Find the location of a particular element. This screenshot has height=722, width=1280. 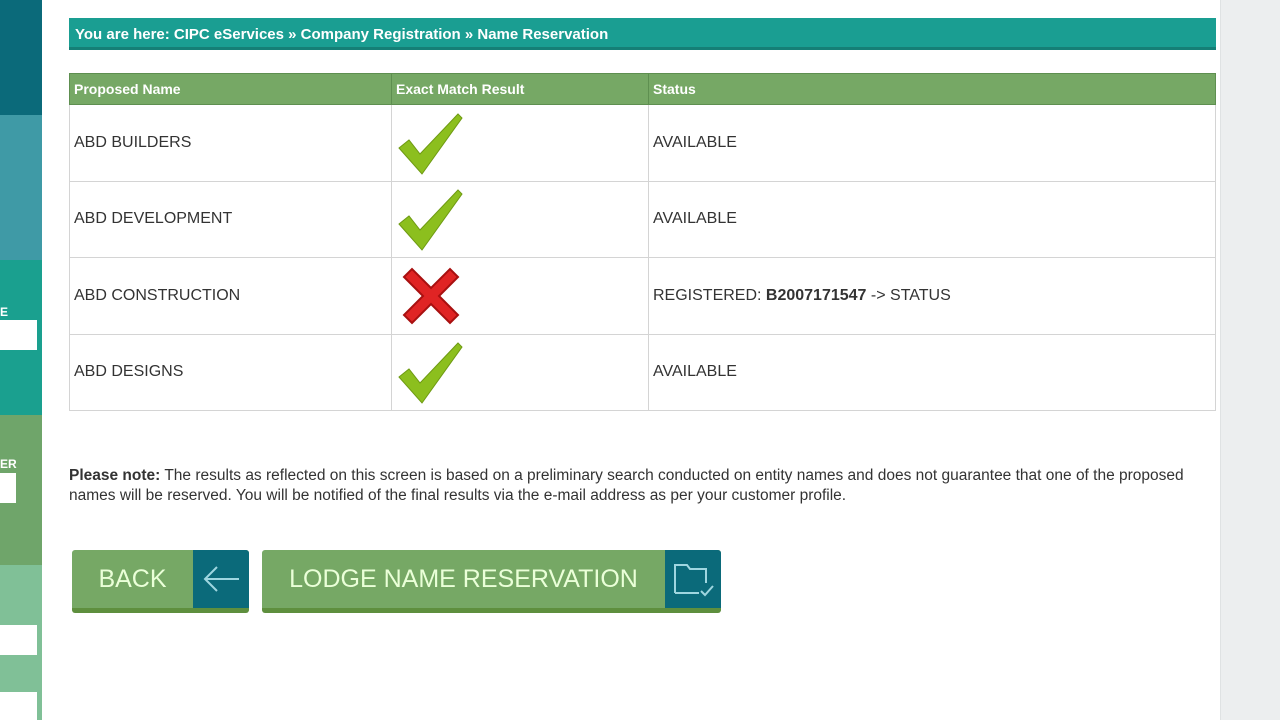

proposed-name: ABD DESIGNS is located at coordinates (230, 372).